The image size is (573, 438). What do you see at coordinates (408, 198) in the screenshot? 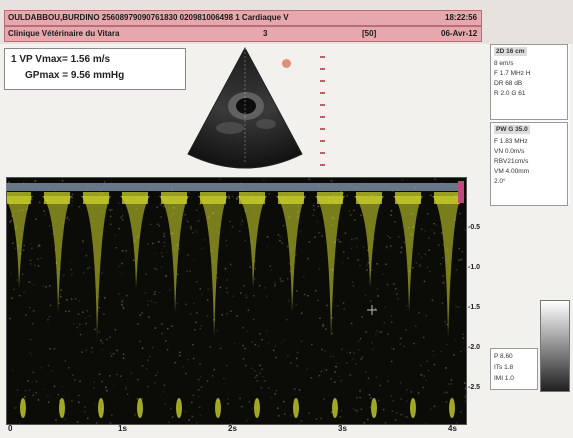
I see `doppler-band` at bounding box center [408, 198].